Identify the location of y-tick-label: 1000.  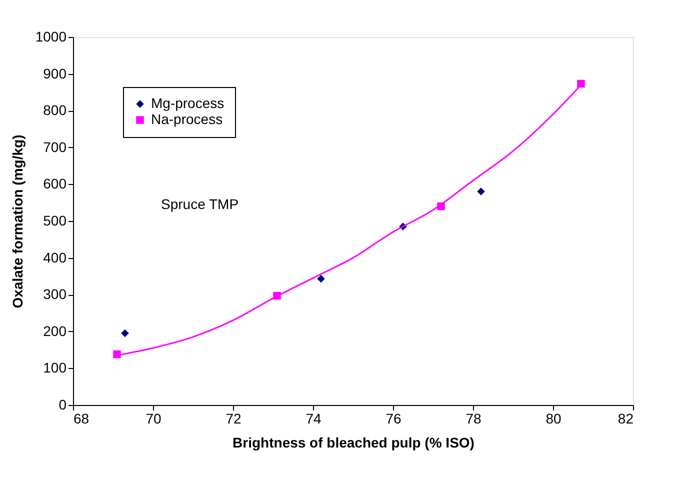
(51, 36).